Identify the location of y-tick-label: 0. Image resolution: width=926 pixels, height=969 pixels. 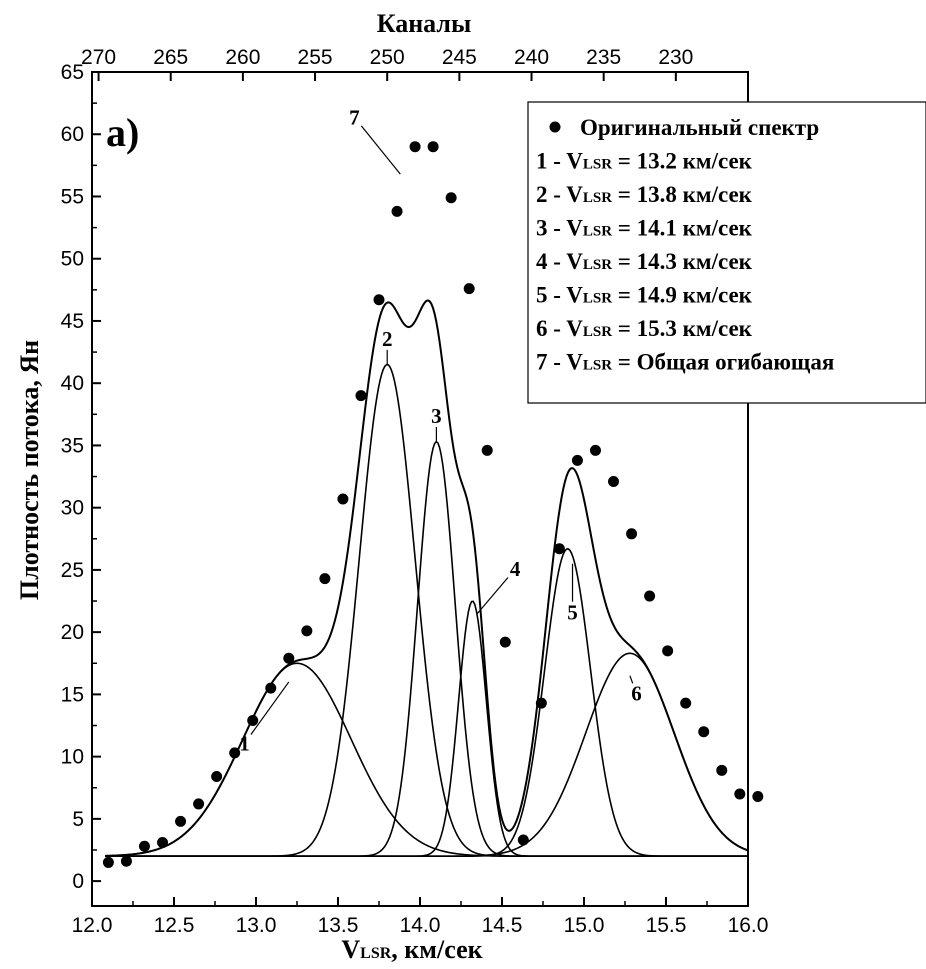
(78, 881).